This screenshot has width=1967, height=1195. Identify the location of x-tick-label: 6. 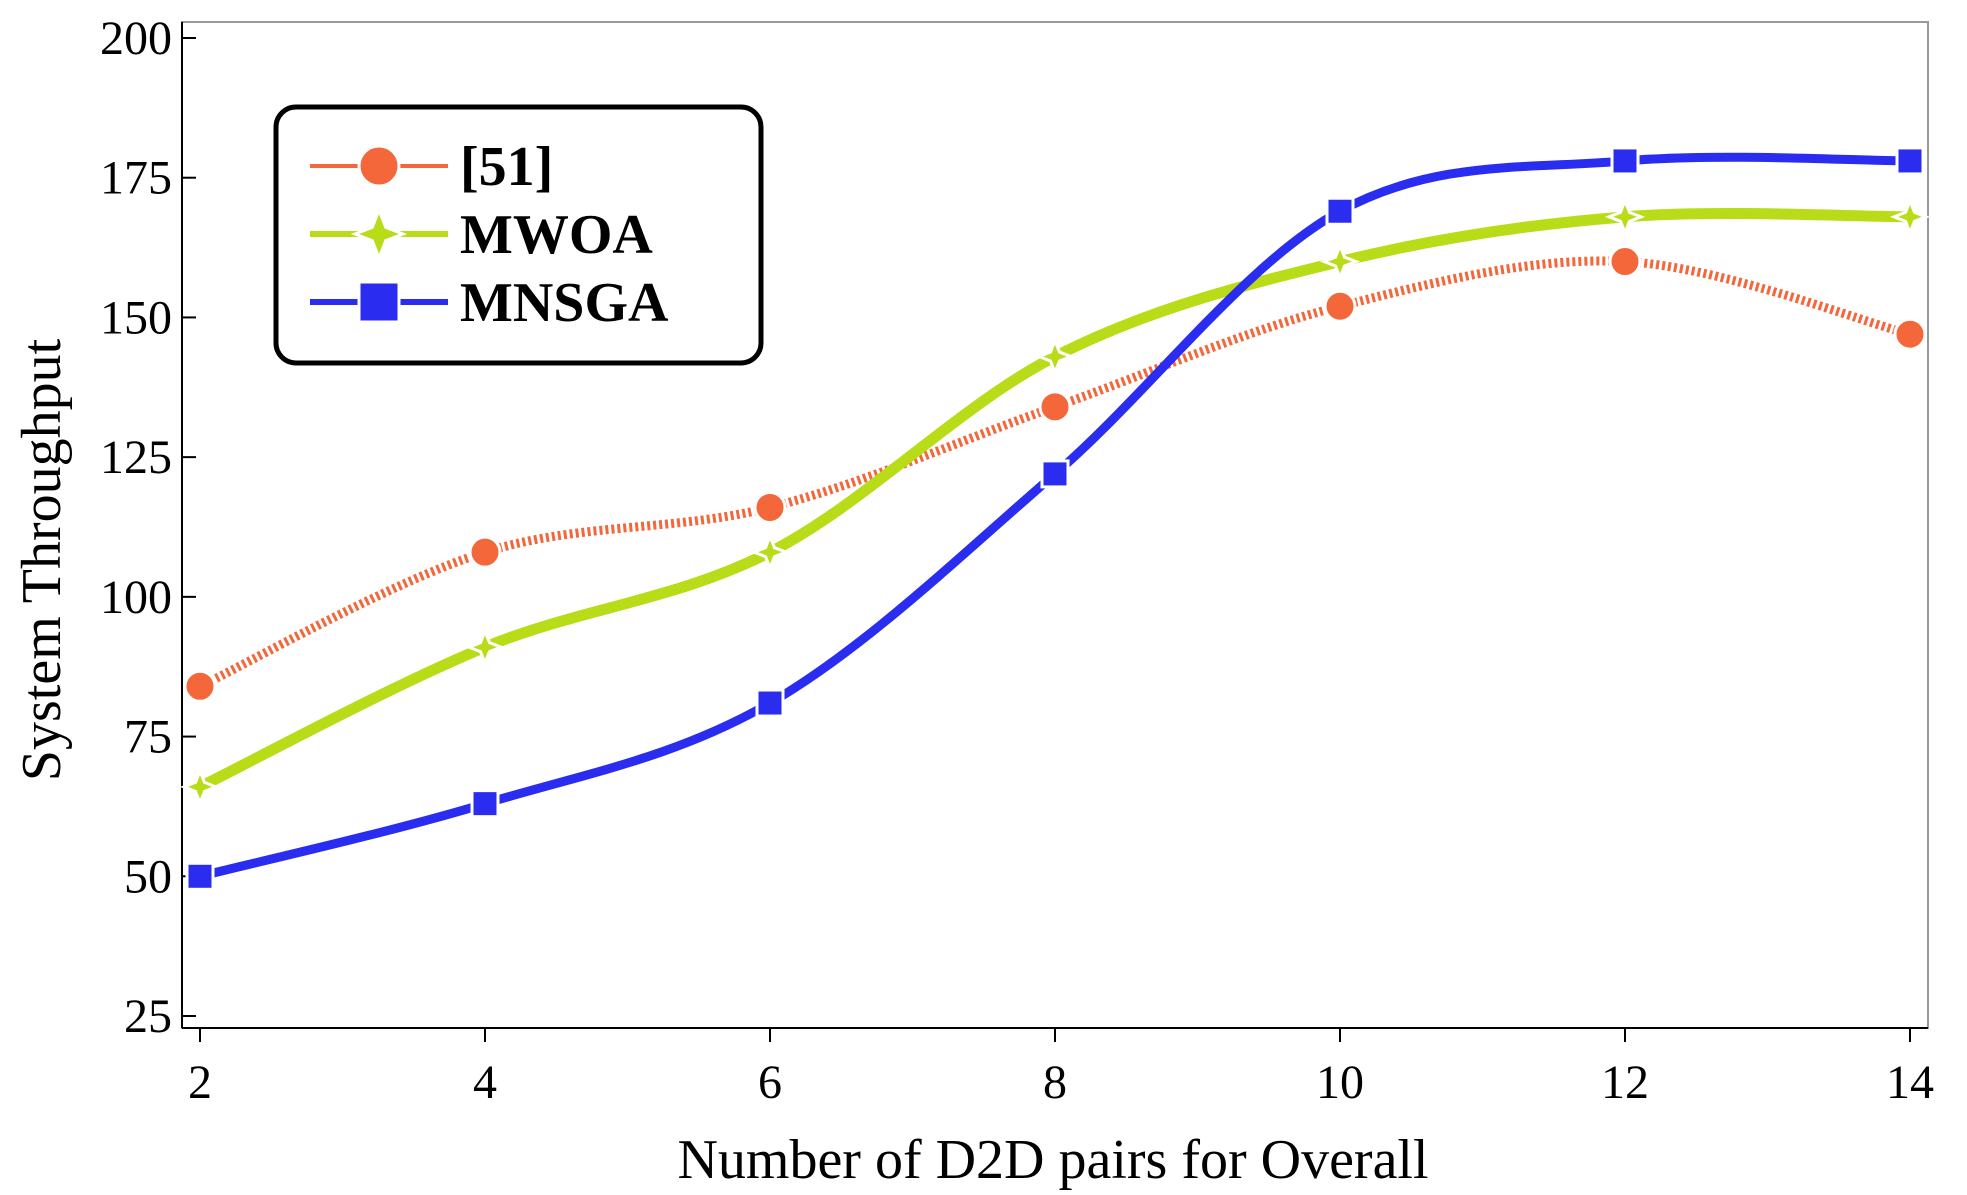
(770, 1082).